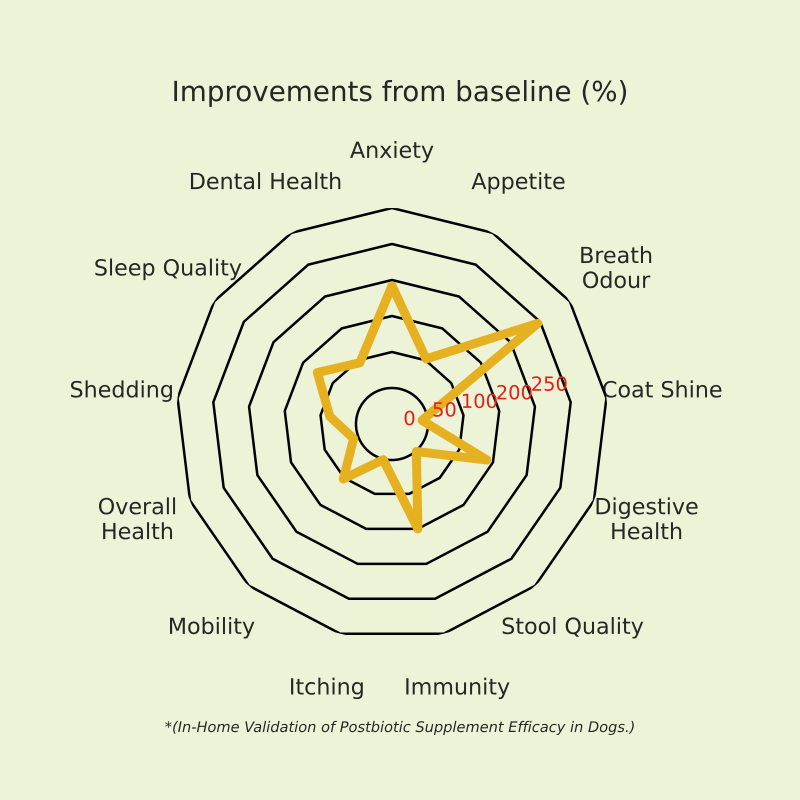 The image size is (800, 800). Describe the element at coordinates (400, 93) in the screenshot. I see `chart-title: Improvements from baseline (%)` at that location.